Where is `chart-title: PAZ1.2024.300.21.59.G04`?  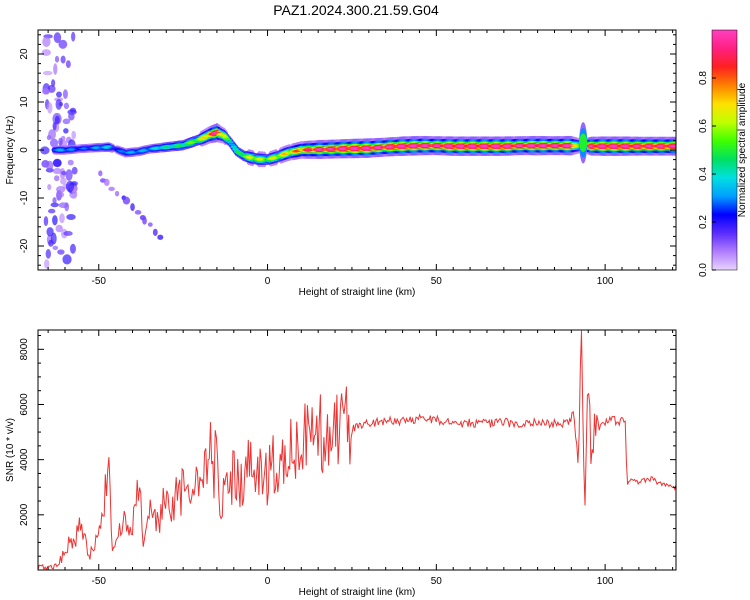 chart-title: PAZ1.2024.300.21.59.G04 is located at coordinates (356, 10).